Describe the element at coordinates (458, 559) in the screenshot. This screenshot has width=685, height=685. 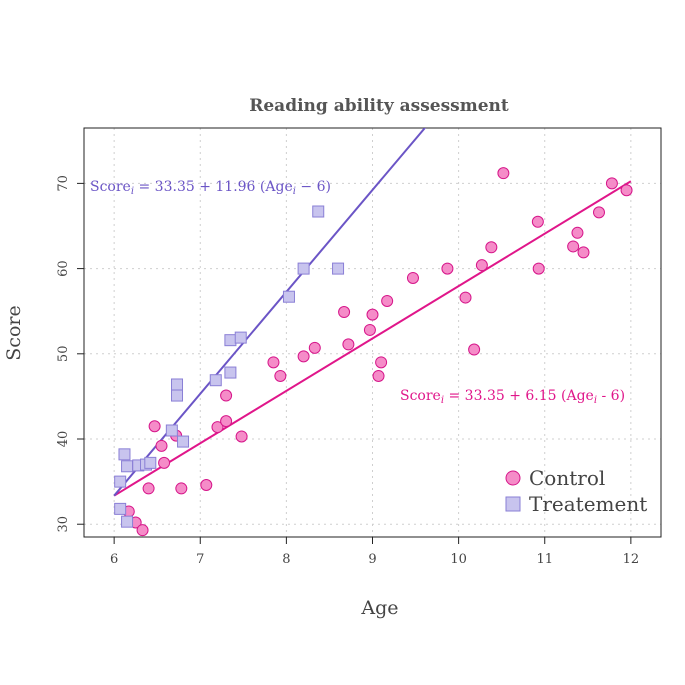
I see `x-tick-label: 10` at that location.